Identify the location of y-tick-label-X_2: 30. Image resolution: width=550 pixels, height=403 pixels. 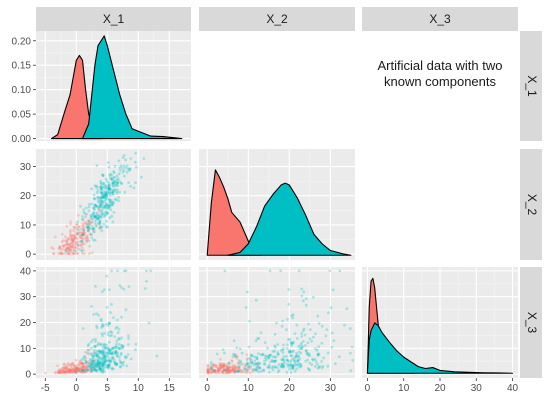
(26, 167).